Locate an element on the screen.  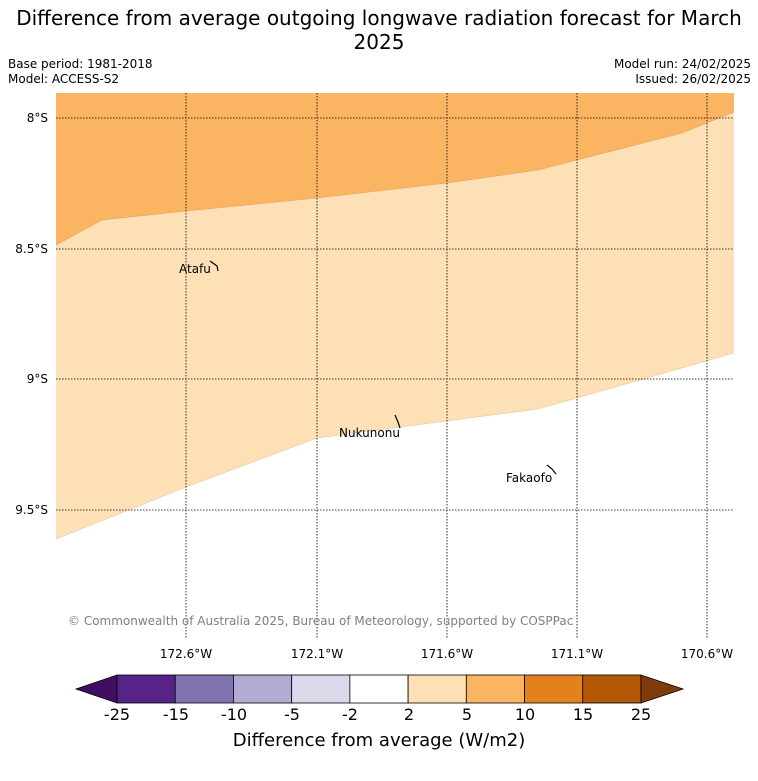
colorbar-tick: -5 is located at coordinates (292, 714).